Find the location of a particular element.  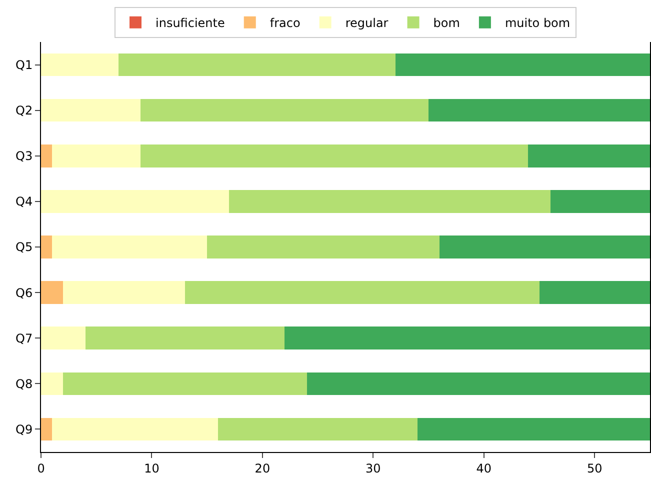

y-tick-label: Q1 is located at coordinates (24, 65).